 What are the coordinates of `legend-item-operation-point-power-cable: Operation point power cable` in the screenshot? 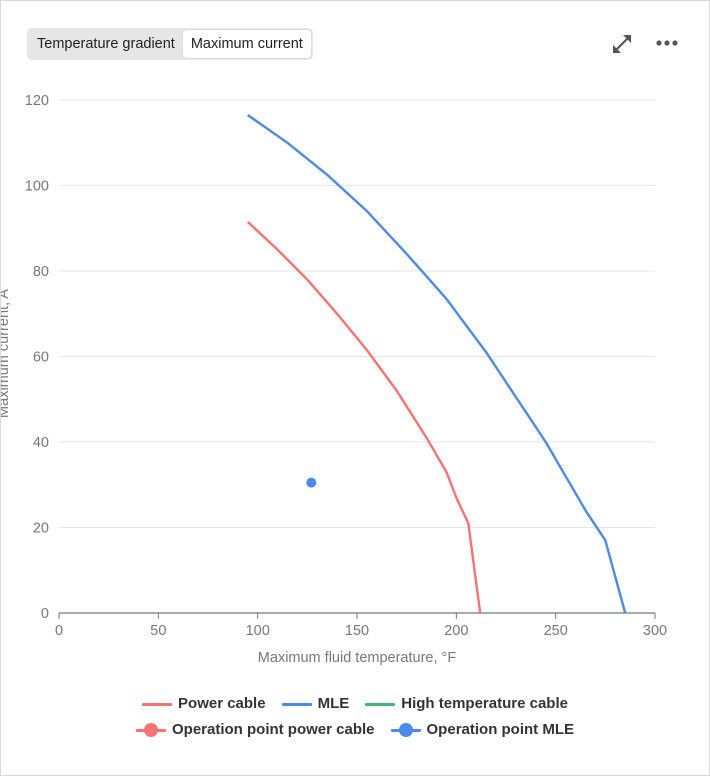 It's located at (255, 729).